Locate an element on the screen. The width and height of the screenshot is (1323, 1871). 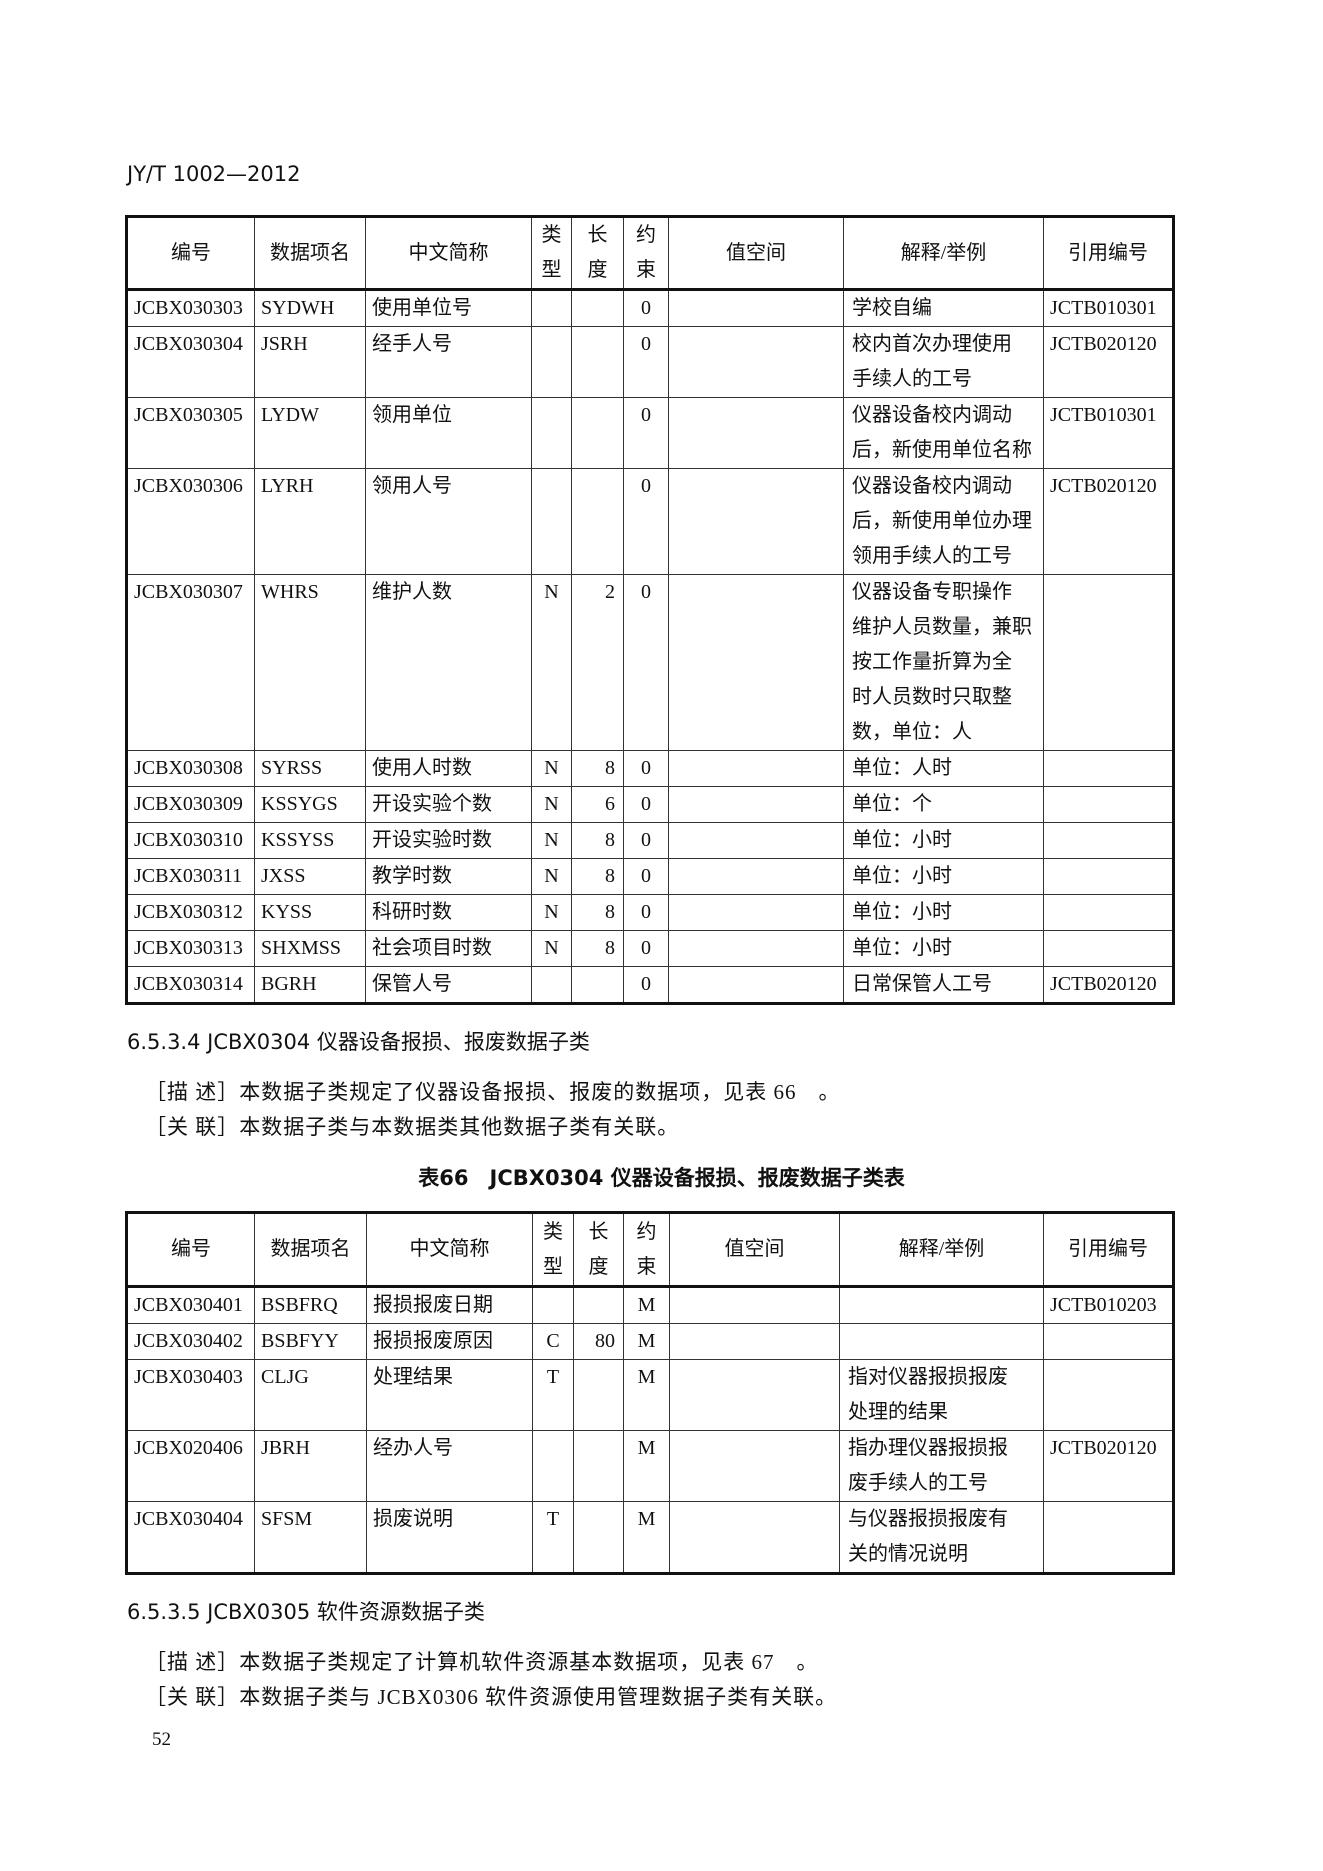
cell-item-name: BSBFYY is located at coordinates (310, 1341).